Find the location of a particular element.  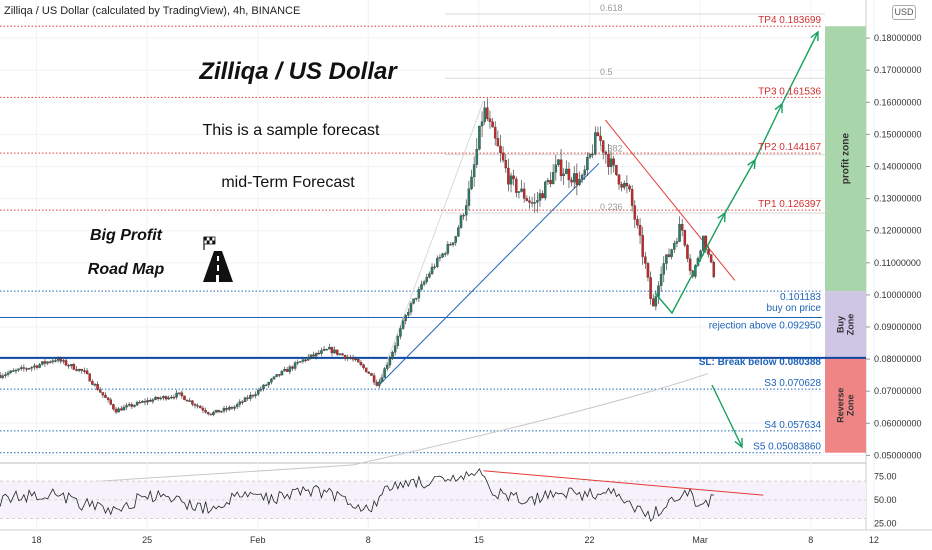

forecast-down-path is located at coordinates (727, 416).